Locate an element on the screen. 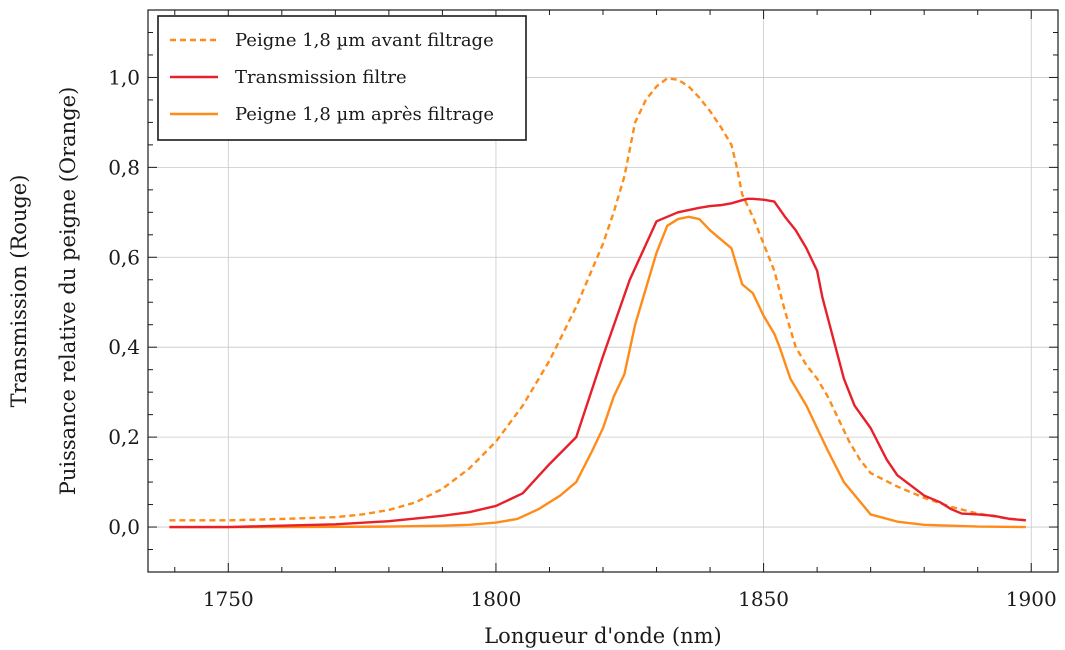 This screenshot has width=1065, height=650. y-tick-label: 1,0 is located at coordinates (124, 77).